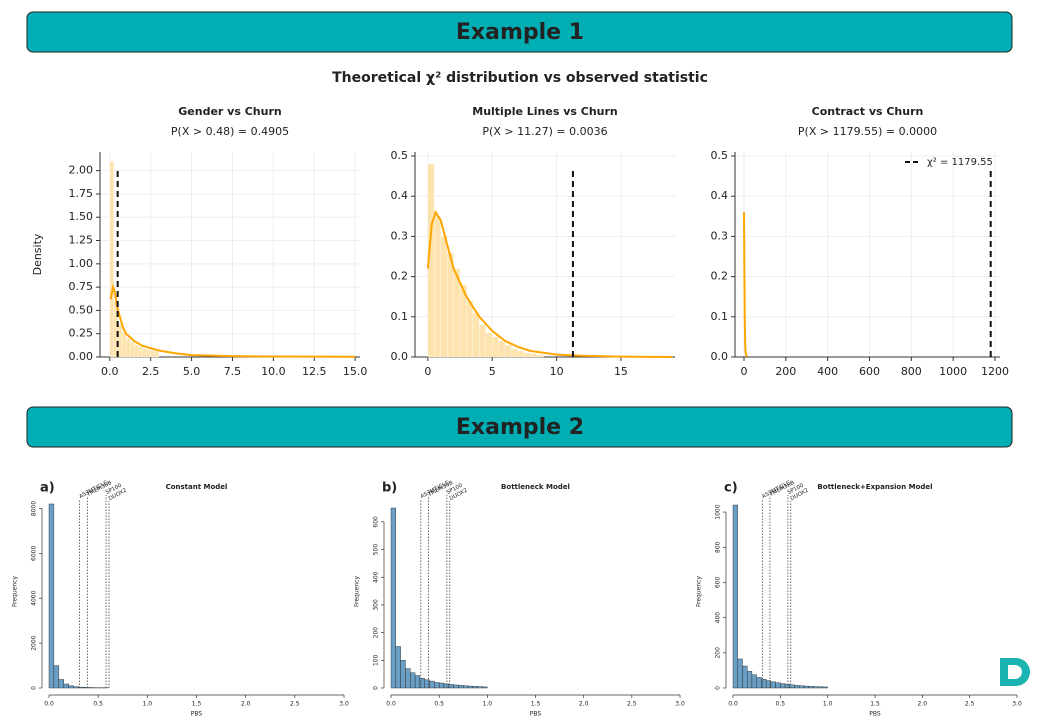 The width and height of the screenshot is (1041, 720). What do you see at coordinates (731, 488) in the screenshot?
I see `panel-label: c)` at bounding box center [731, 488].